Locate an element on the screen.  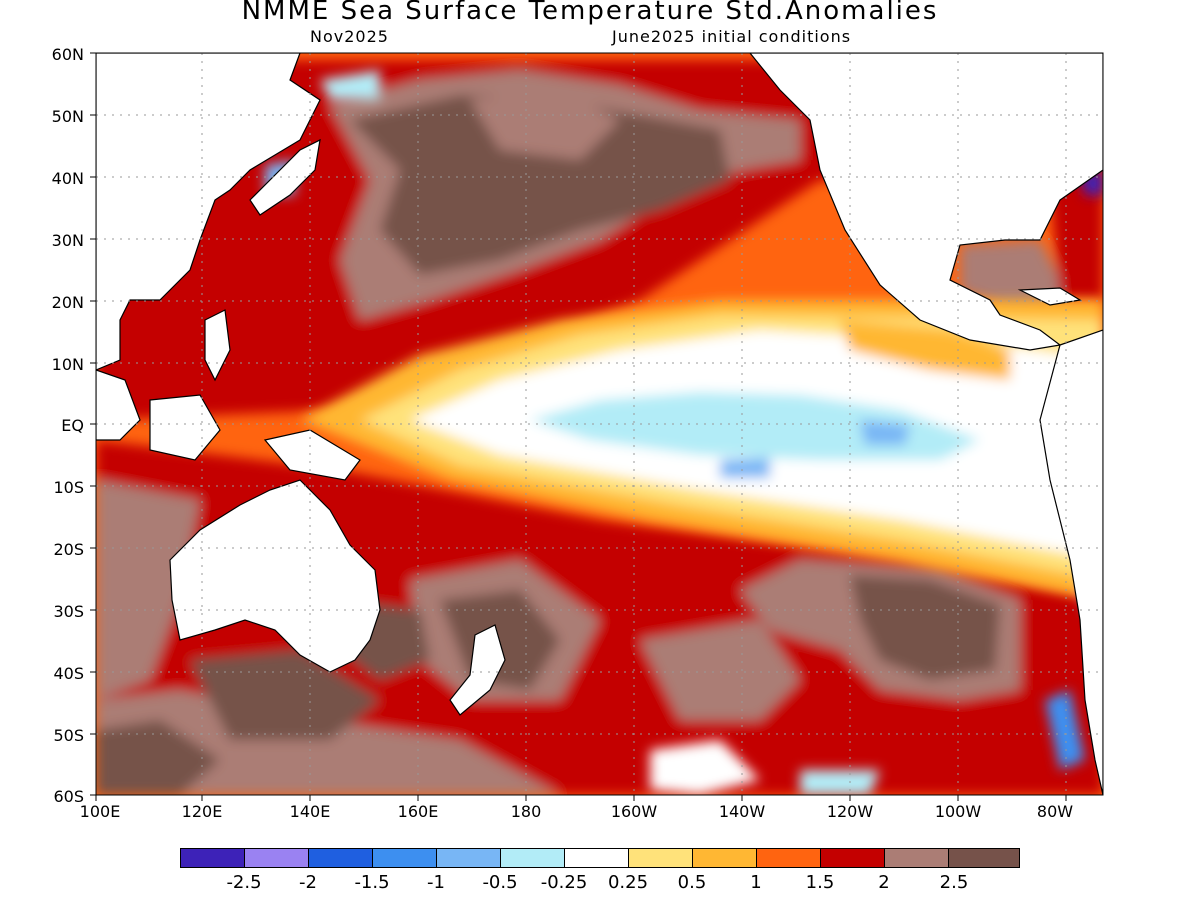
lon-label: 120E is located at coordinates (202, 811).